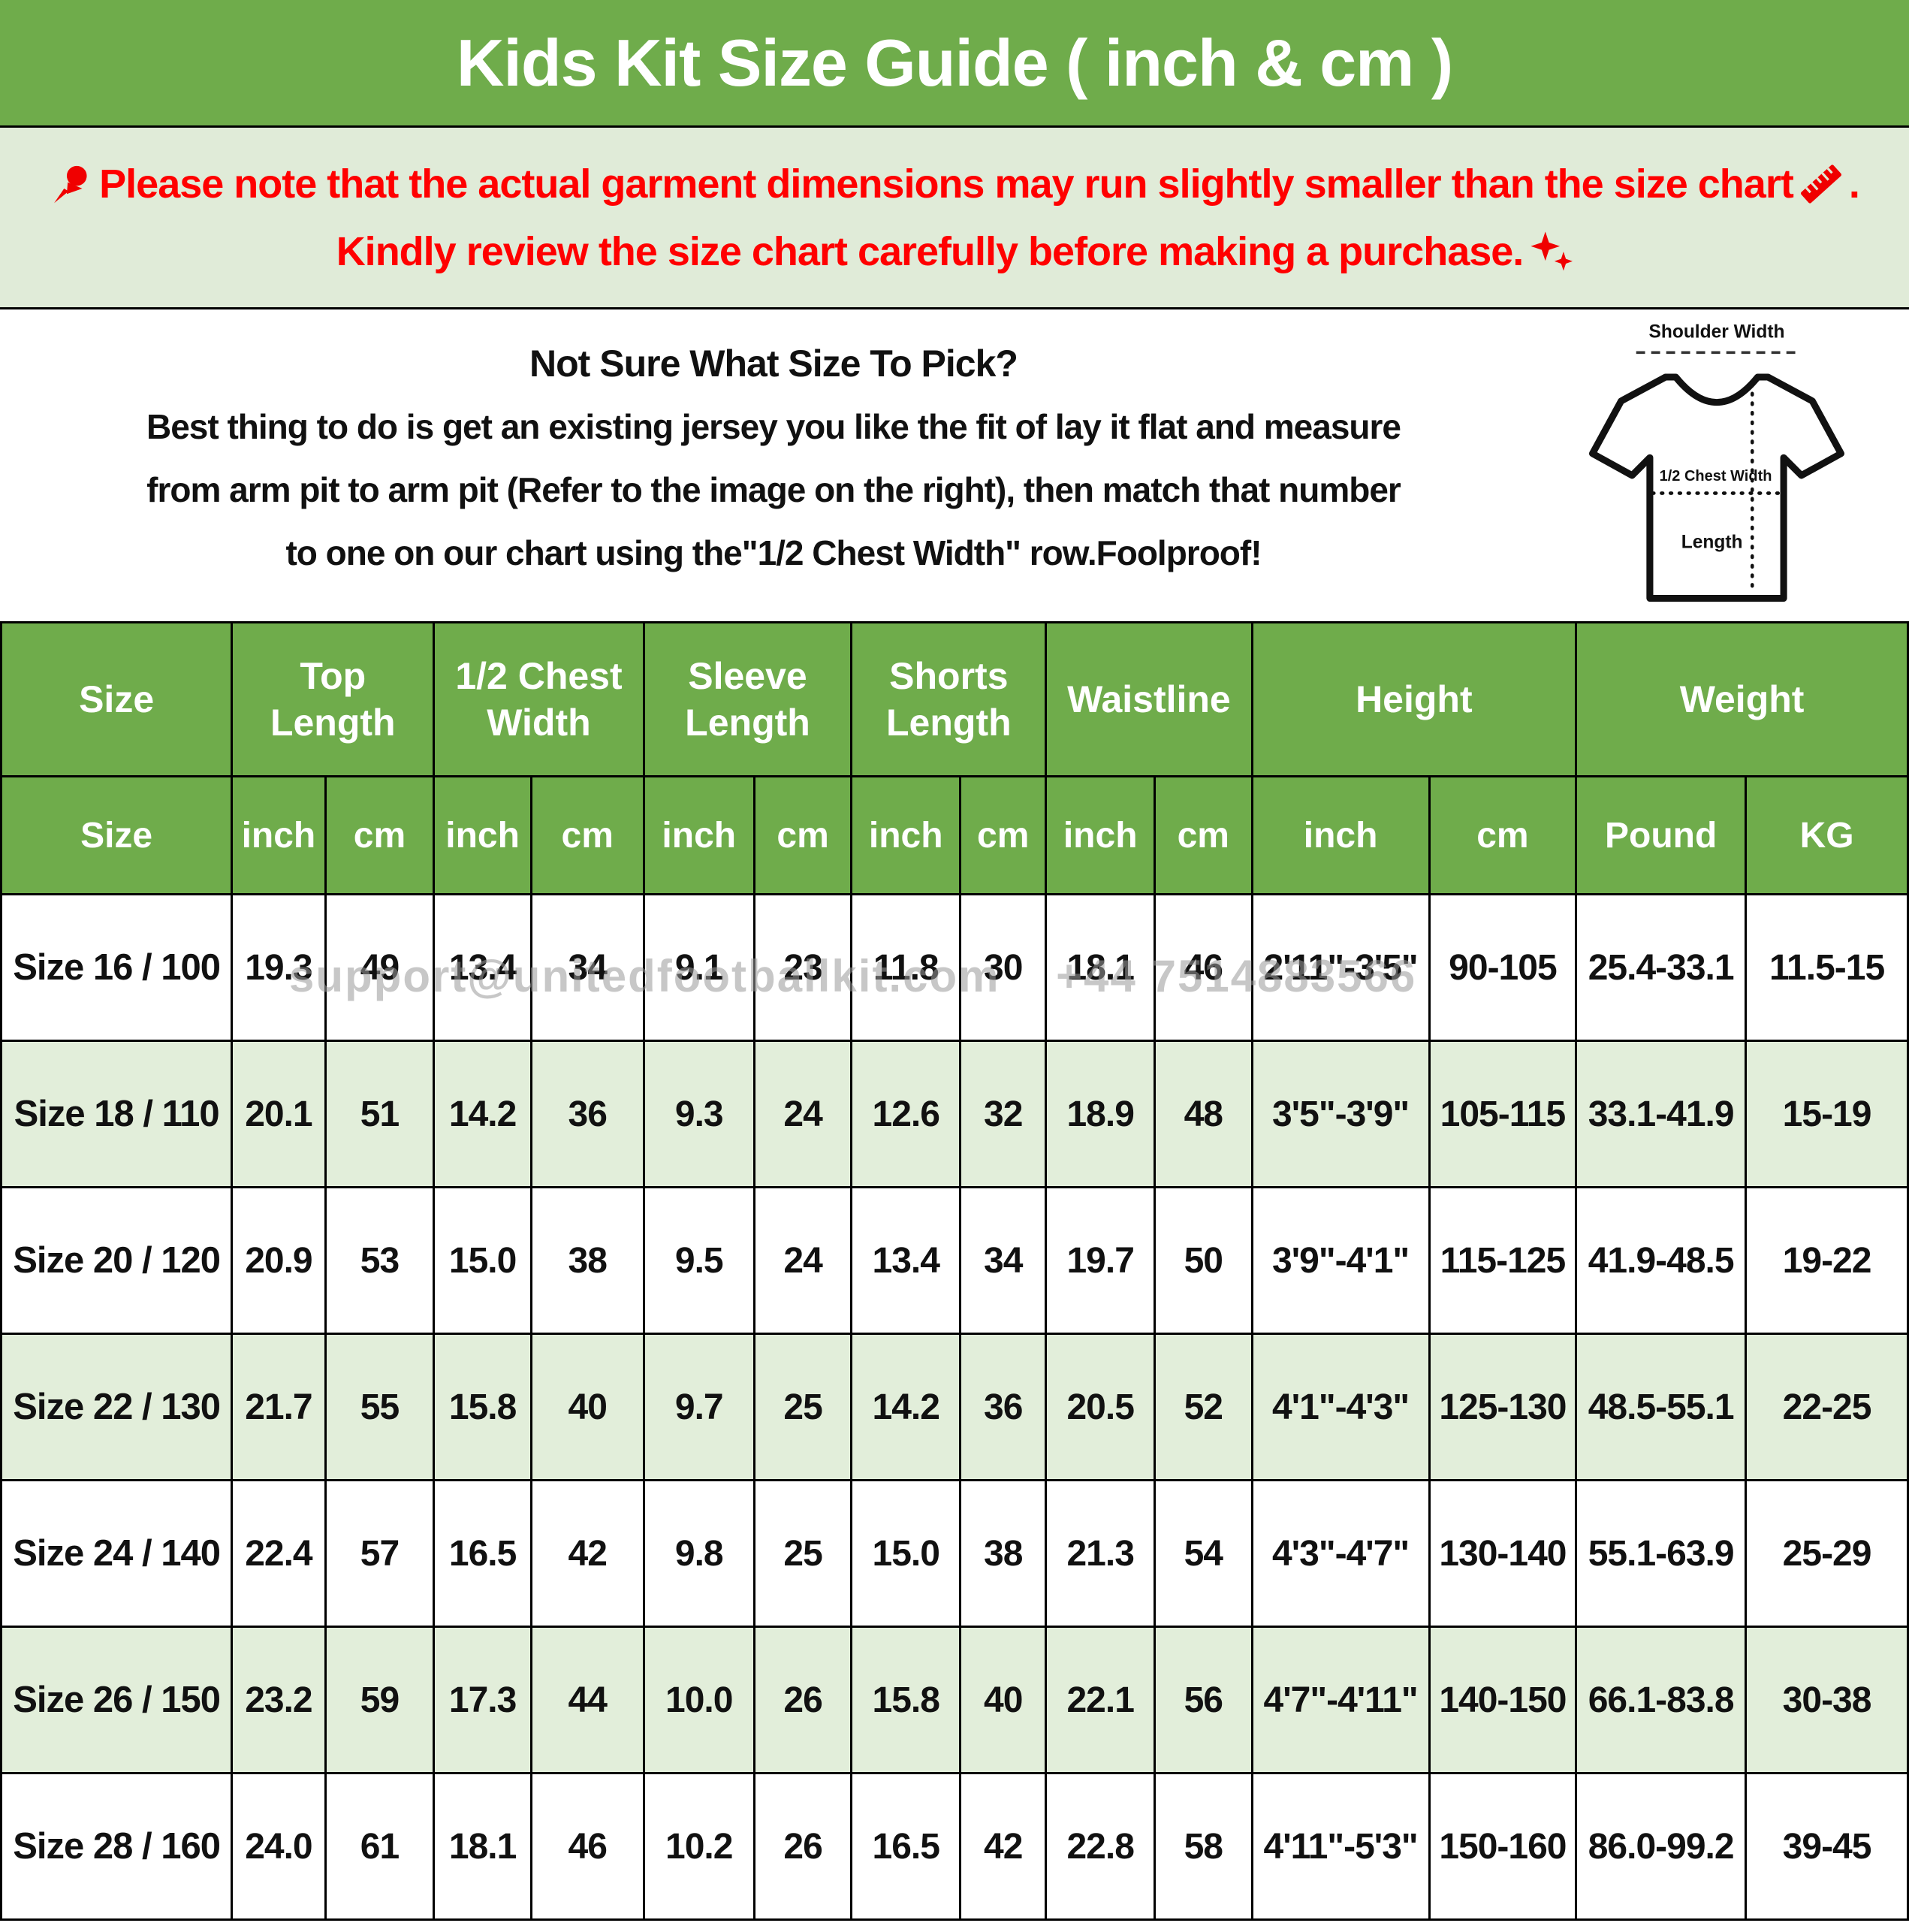 The width and height of the screenshot is (1909, 1932). I want to click on pushpin-icon, so click(70, 184).